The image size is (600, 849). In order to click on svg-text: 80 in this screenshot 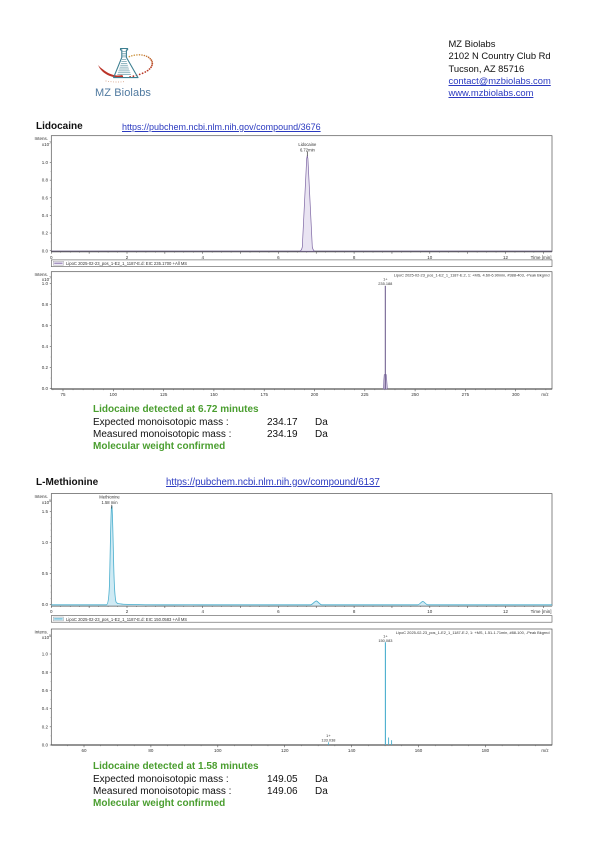, I will do `click(151, 750)`.